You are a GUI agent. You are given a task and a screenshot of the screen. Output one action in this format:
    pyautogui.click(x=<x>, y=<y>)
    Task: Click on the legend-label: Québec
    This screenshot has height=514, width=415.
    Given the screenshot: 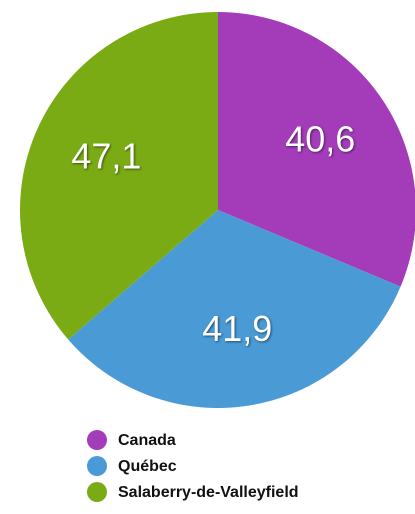 What is the action you would take?
    pyautogui.click(x=147, y=466)
    